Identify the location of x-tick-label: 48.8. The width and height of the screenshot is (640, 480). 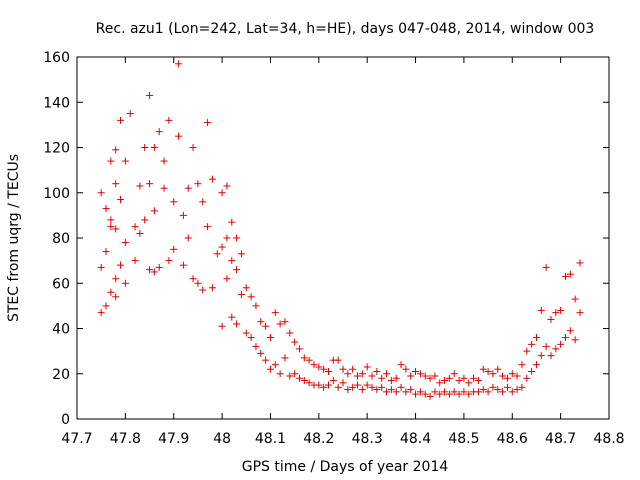
(608, 439).